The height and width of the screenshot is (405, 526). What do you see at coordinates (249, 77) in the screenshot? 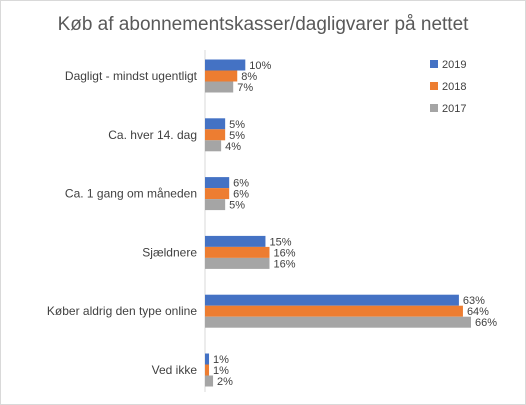
I see `data-label: 8%` at bounding box center [249, 77].